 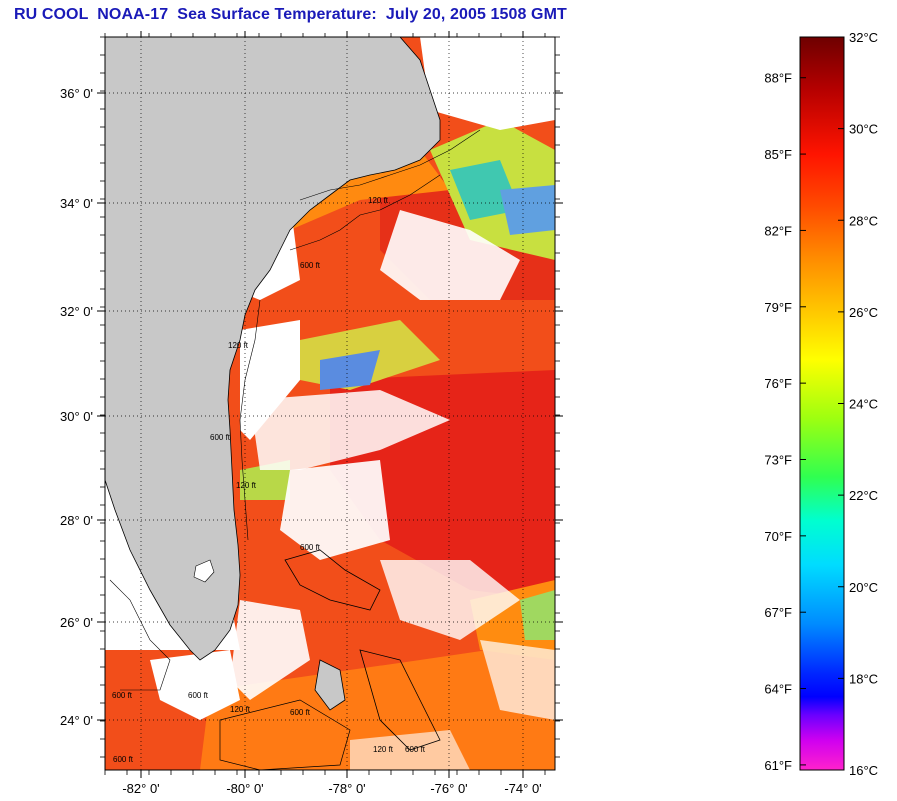 What do you see at coordinates (863, 220) in the screenshot?
I see `cb-celsius-label: 28°C` at bounding box center [863, 220].